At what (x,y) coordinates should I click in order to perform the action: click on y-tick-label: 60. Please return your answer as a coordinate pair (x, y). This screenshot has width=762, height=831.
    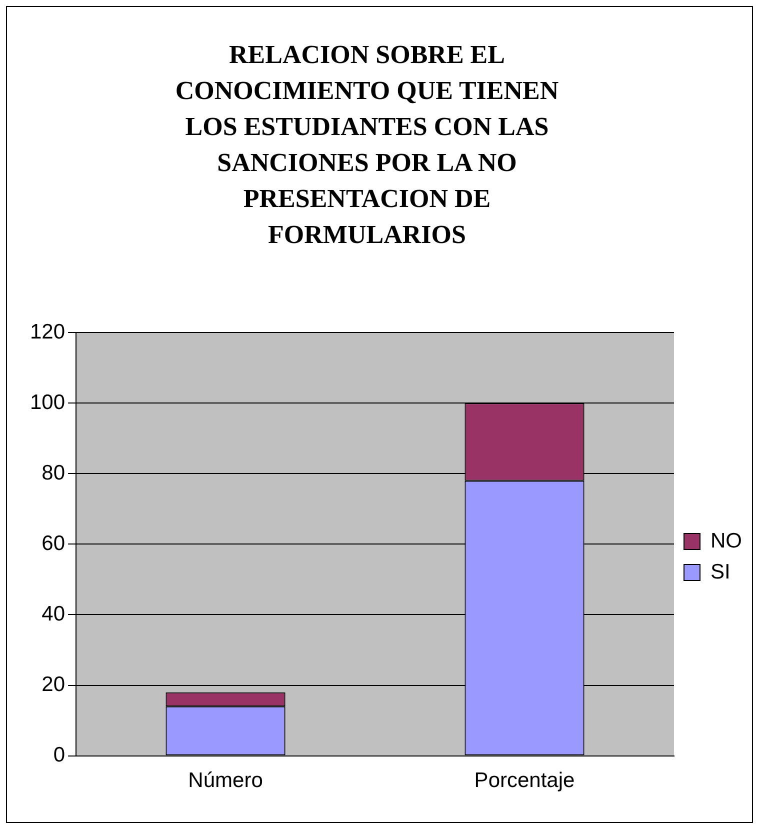
    Looking at the image, I should click on (54, 543).